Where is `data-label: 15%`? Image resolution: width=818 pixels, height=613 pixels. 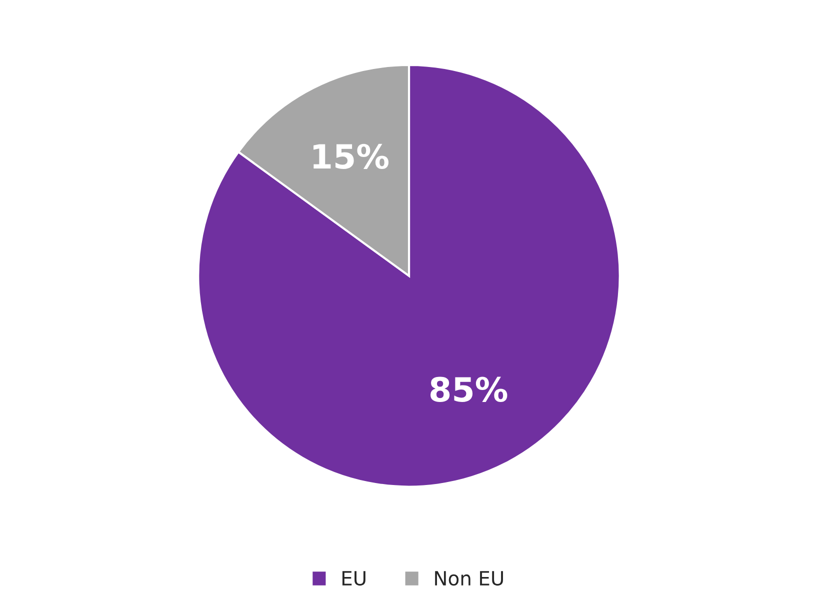 data-label: 15% is located at coordinates (351, 157).